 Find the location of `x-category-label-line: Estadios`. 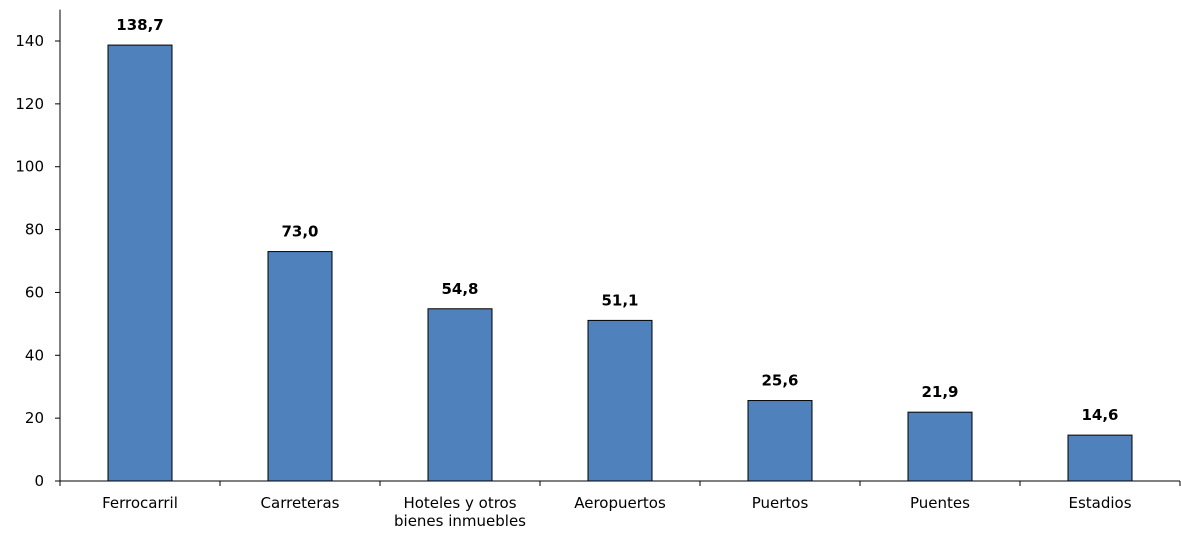

x-category-label-line: Estadios is located at coordinates (1099, 503).